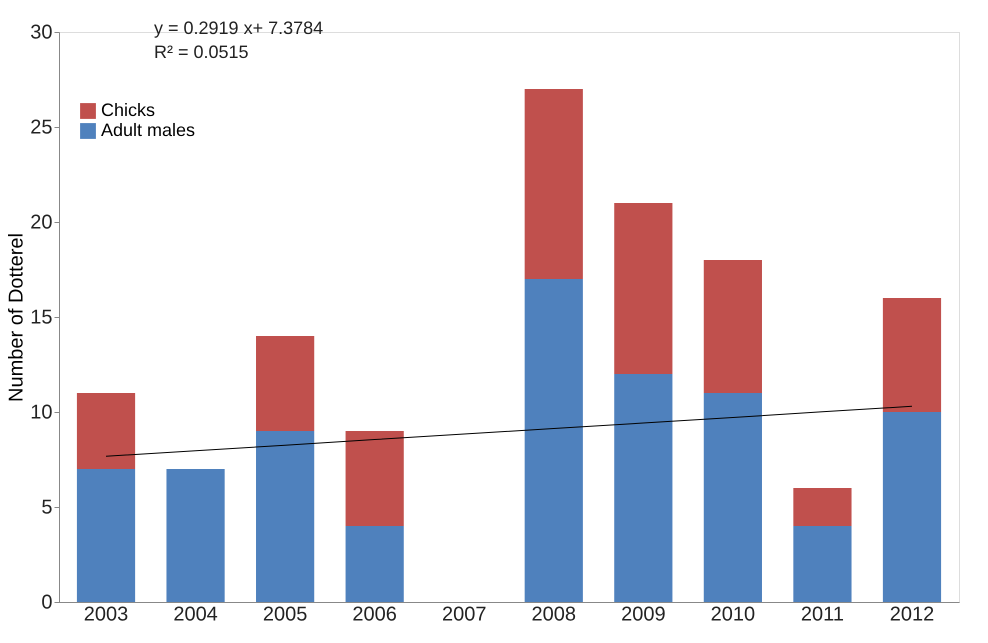 The height and width of the screenshot is (643, 988). I want to click on x-tick-label: 2004, so click(195, 615).